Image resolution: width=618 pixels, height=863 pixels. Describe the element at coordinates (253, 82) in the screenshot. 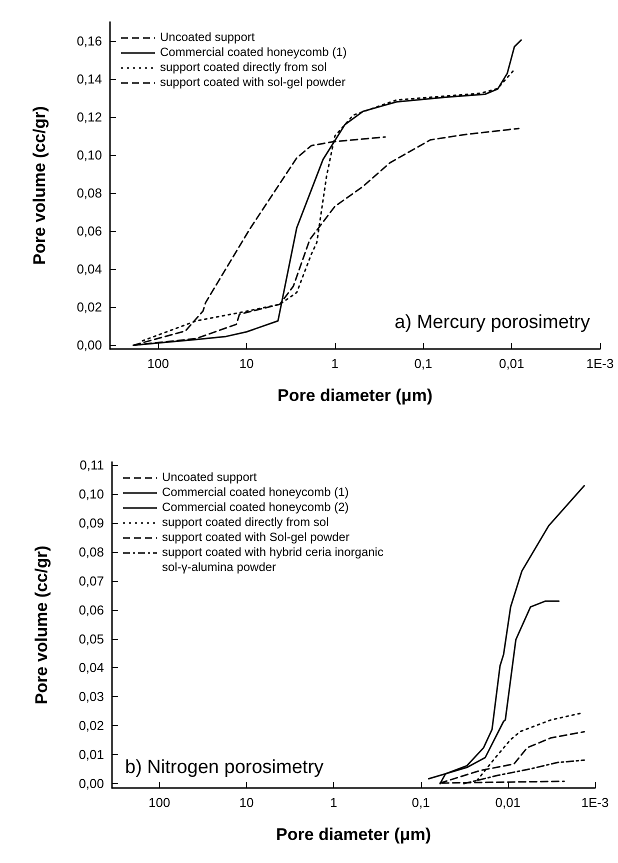

I see `legend-label: support coated with sol-gel powder` at that location.